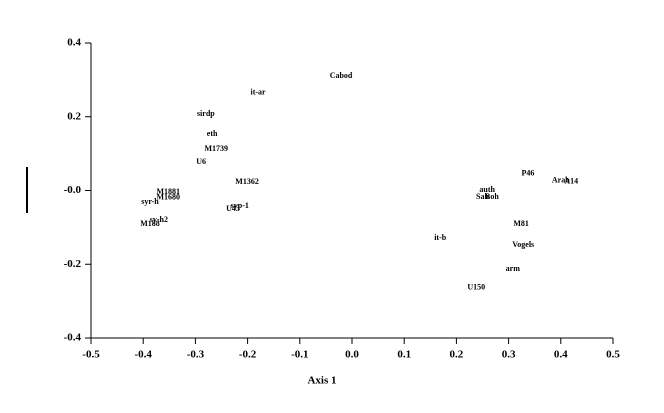 The height and width of the screenshot is (413, 664). Describe the element at coordinates (258, 92) in the screenshot. I see `point-label: it-ar` at that location.